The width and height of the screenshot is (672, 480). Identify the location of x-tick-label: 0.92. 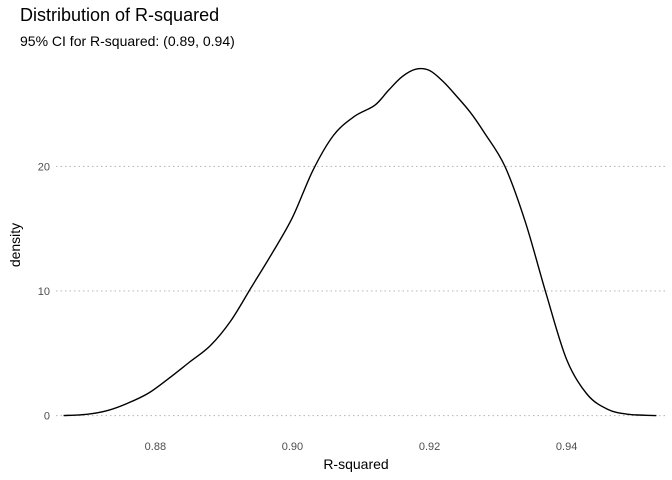
(429, 447).